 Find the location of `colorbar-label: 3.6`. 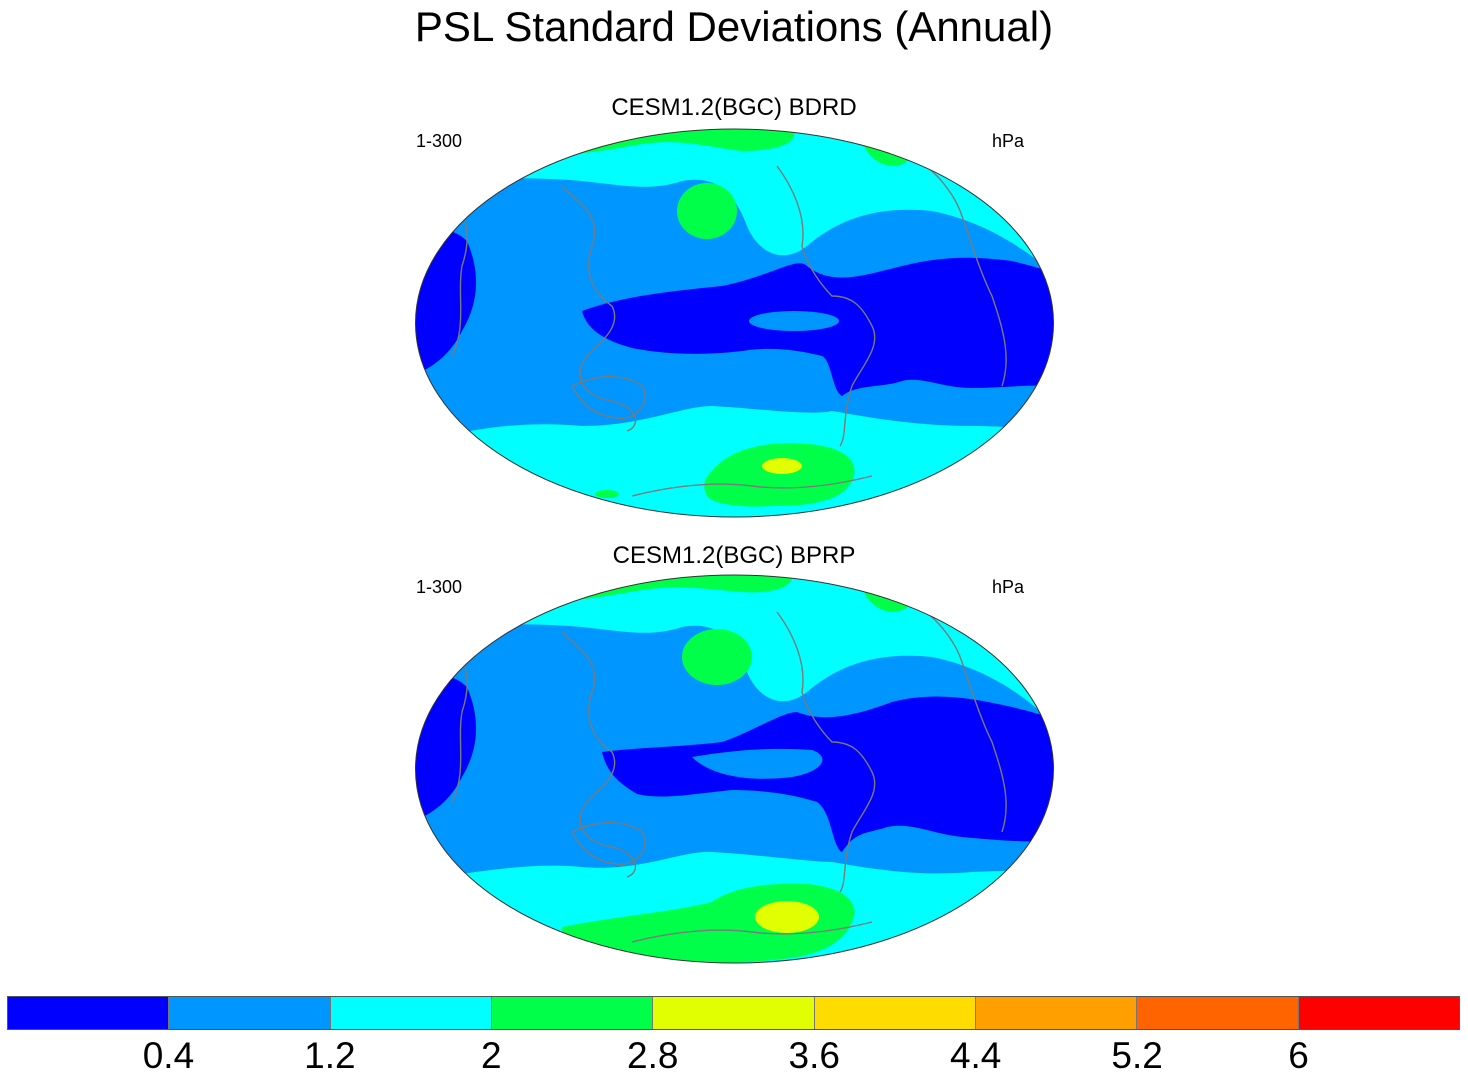

colorbar-label: 3.6 is located at coordinates (814, 1055).